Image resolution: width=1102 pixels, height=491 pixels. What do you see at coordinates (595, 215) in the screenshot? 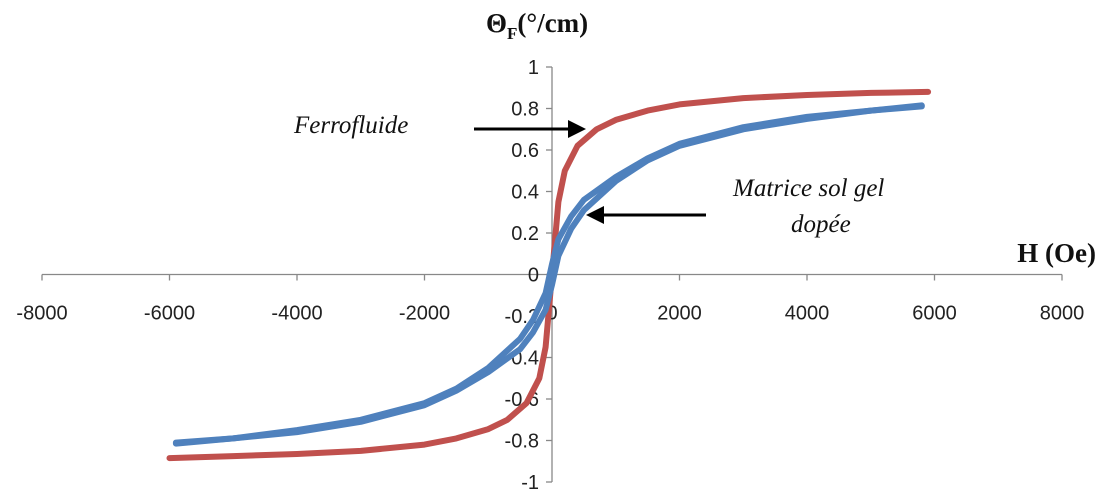
I see `annotation-matrice-arrowhead` at bounding box center [595, 215].